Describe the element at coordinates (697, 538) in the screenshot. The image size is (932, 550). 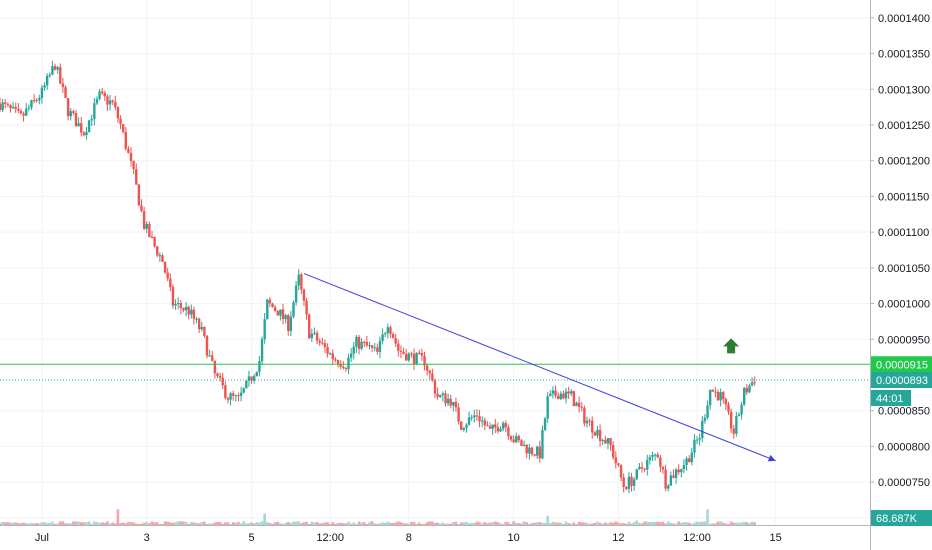
I see `x-tick-label: 12:00` at that location.